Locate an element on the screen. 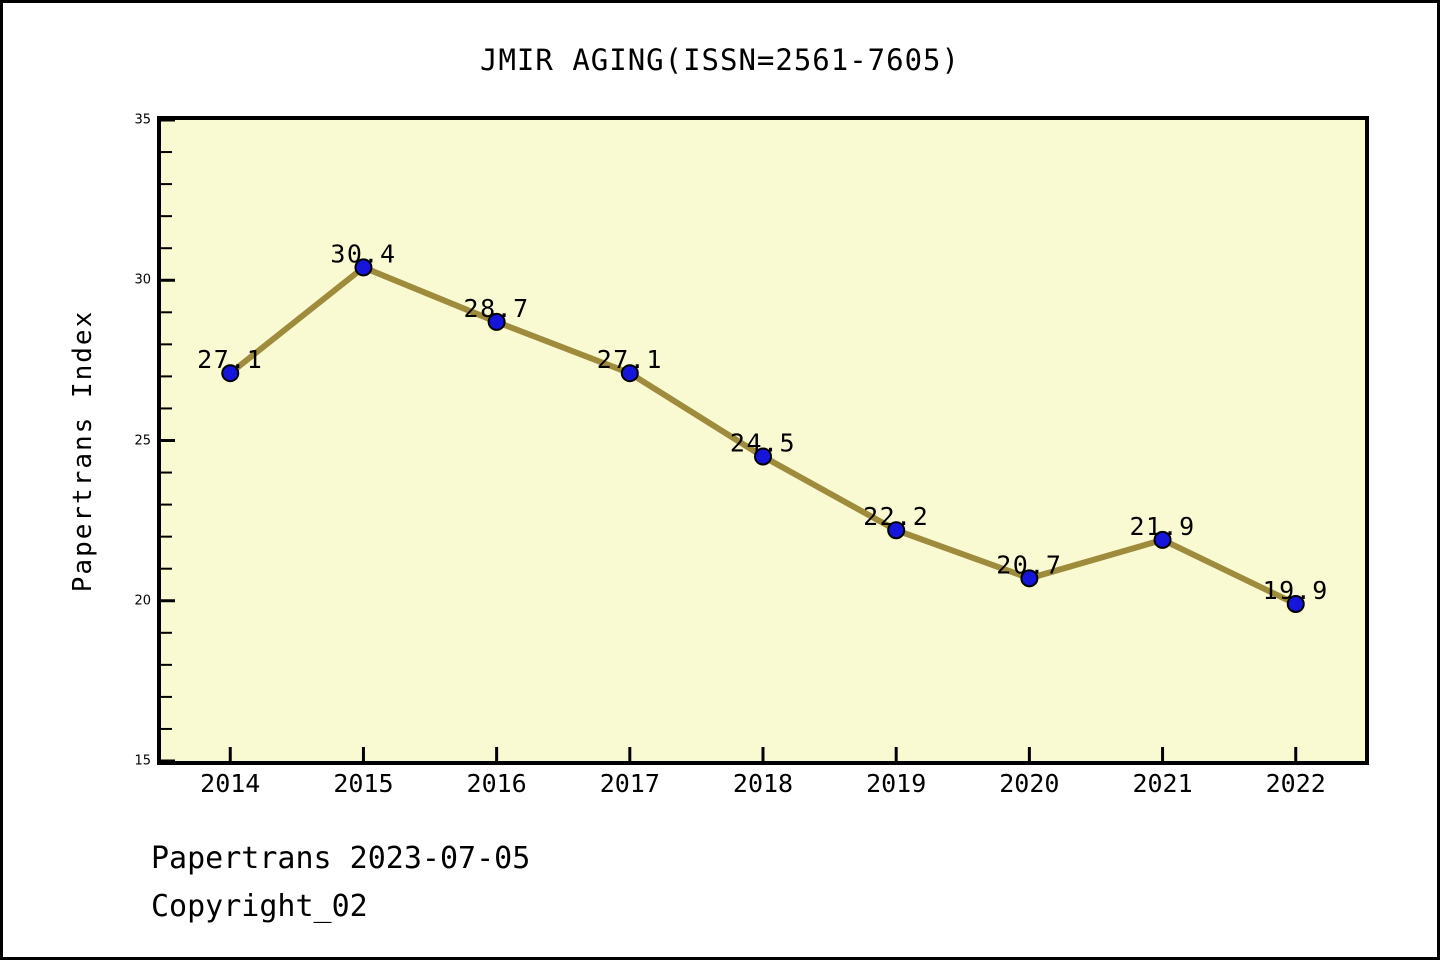 This screenshot has height=960, width=1440. x-tick-label: 2014 is located at coordinates (230, 783).